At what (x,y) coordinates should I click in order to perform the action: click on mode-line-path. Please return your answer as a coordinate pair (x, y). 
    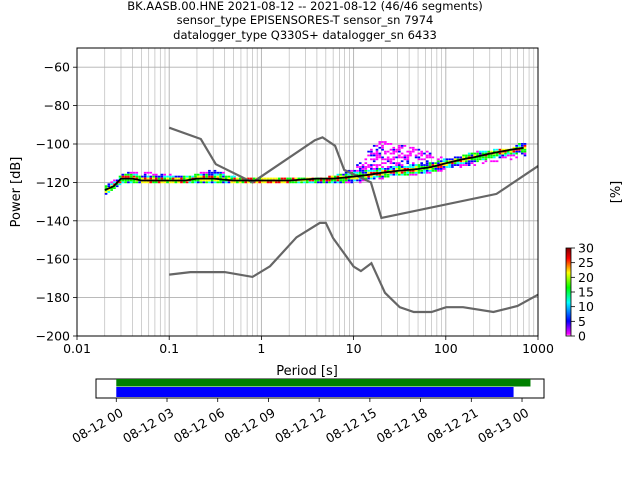
    Looking at the image, I should click on (314, 168).